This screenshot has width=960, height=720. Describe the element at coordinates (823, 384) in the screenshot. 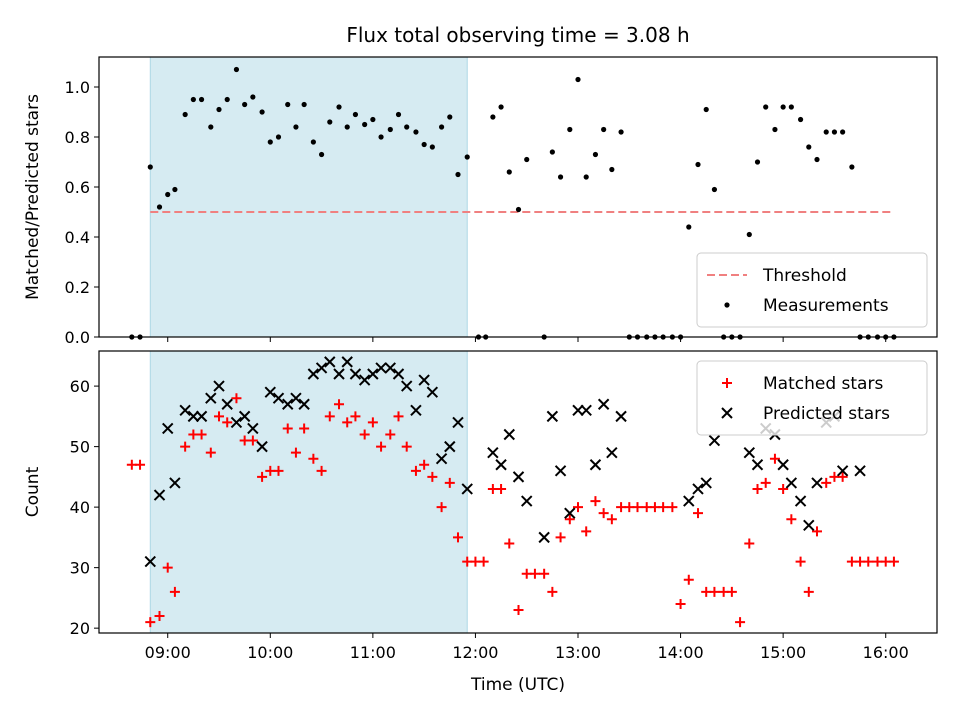

I see `legend-label: Matched stars` at that location.